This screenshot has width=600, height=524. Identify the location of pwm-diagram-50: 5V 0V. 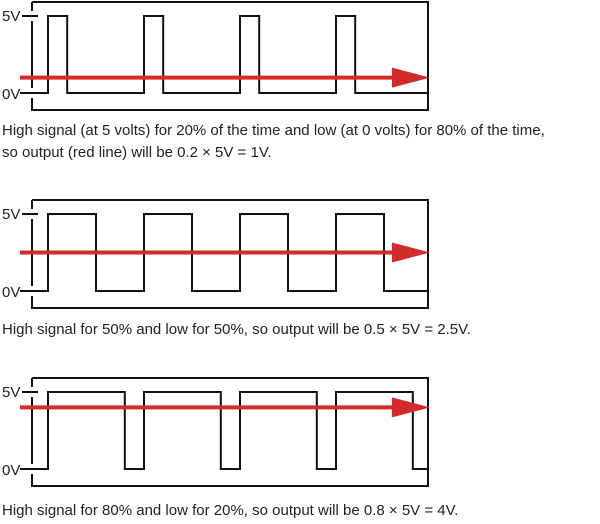
(216, 254).